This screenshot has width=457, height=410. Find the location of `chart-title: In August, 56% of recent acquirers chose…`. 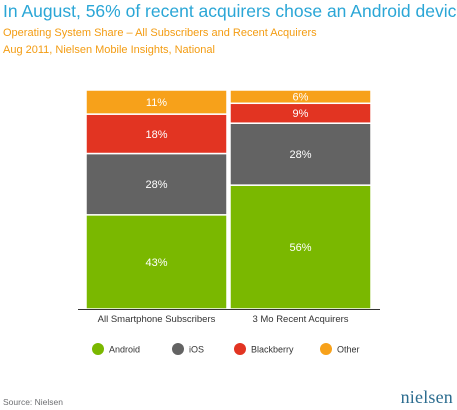

chart-title: In August, 56% of recent acquirers chose… is located at coordinates (230, 11).